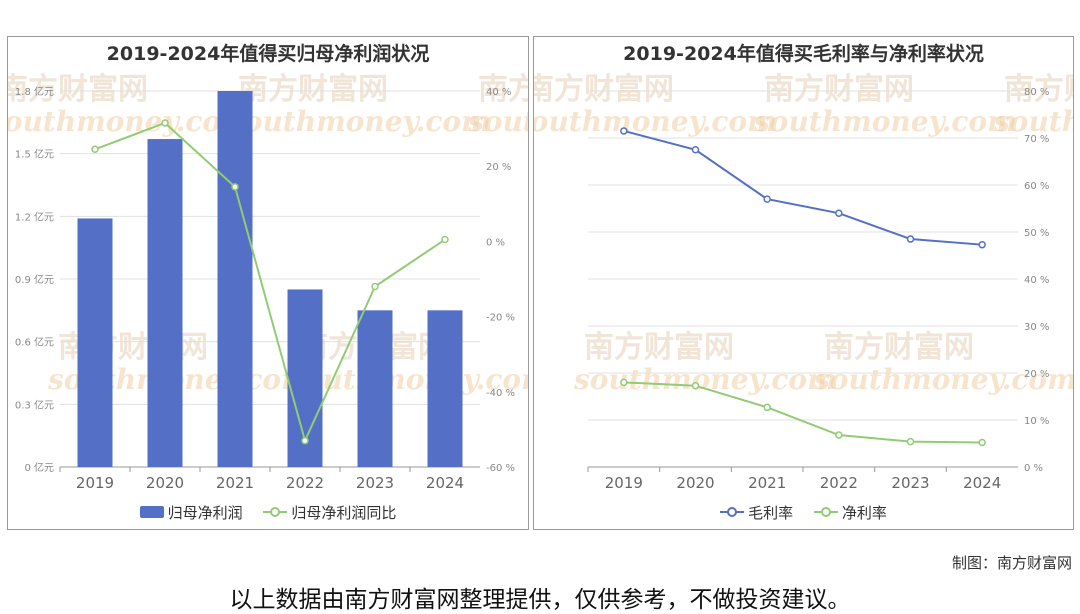 The width and height of the screenshot is (1080, 614). I want to click on y-right-tick-label: 30 %, so click(1036, 327).